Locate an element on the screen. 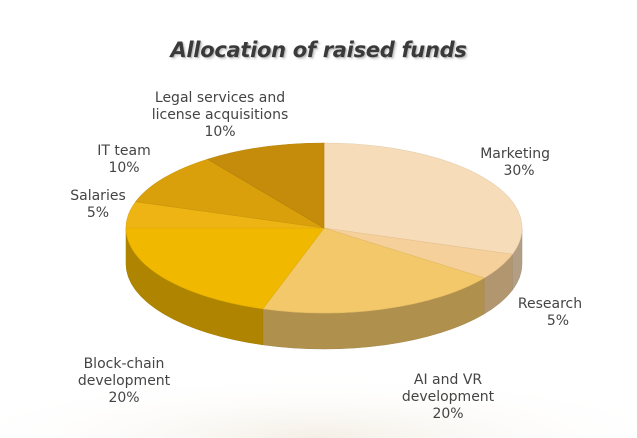  slice-label-name: Research is located at coordinates (550, 304).